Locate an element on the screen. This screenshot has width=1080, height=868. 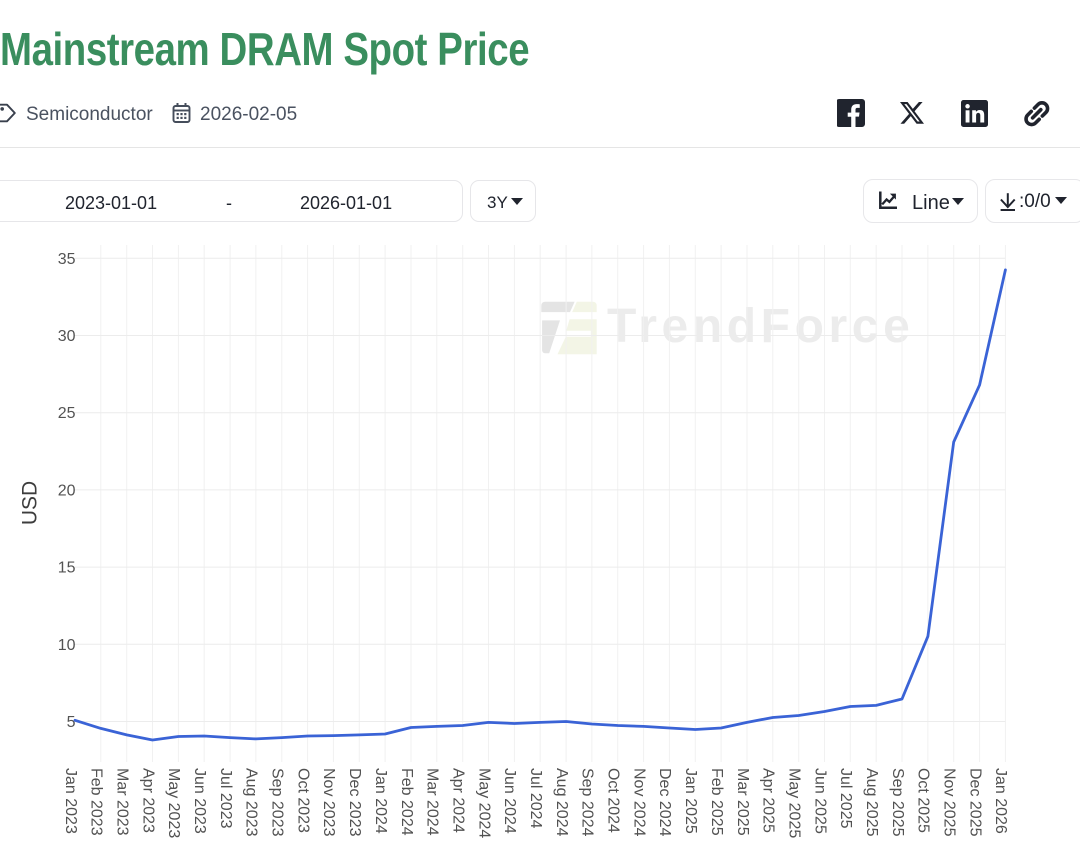
svg-text: Nov 2025 is located at coordinates (948, 802).